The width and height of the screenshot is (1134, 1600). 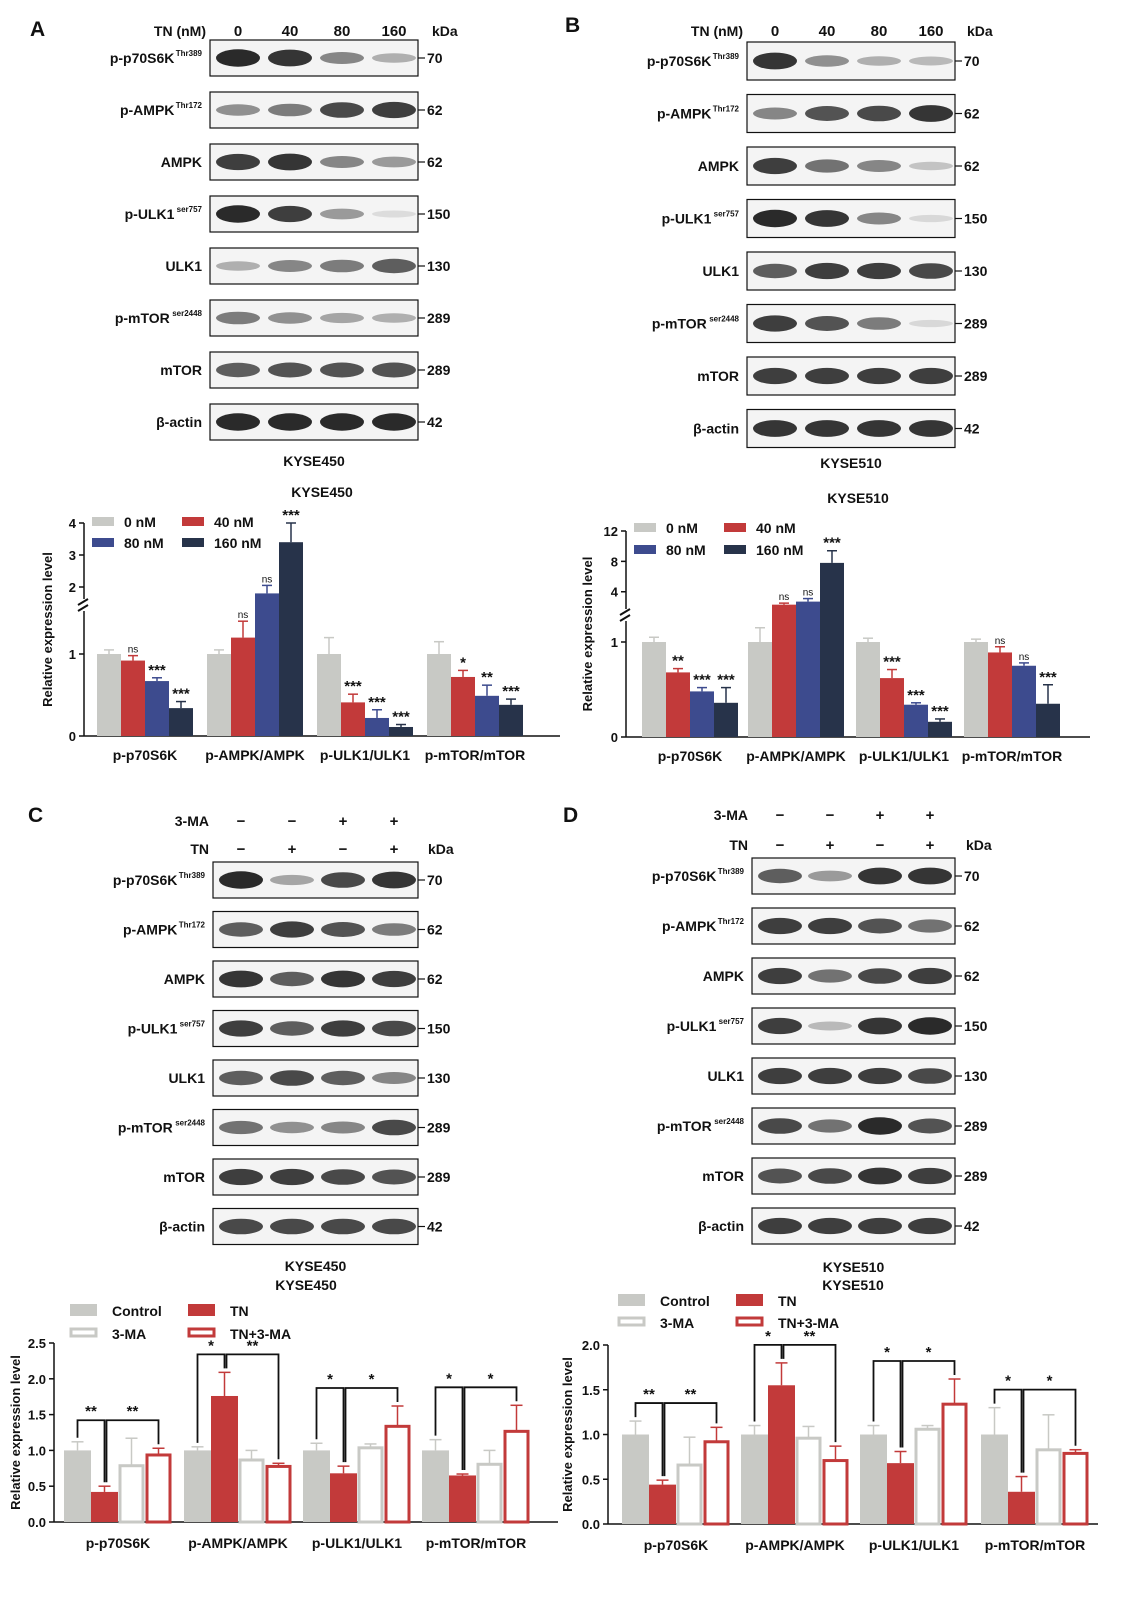 What do you see at coordinates (614, 737) in the screenshot?
I see `y-tick-label: 0` at bounding box center [614, 737].